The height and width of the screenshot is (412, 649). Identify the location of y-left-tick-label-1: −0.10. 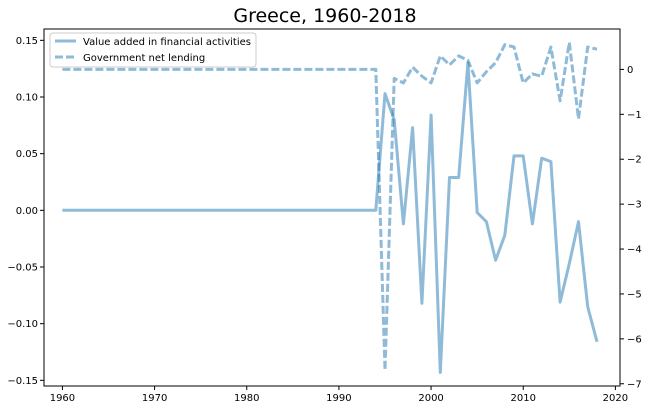
(22, 324).